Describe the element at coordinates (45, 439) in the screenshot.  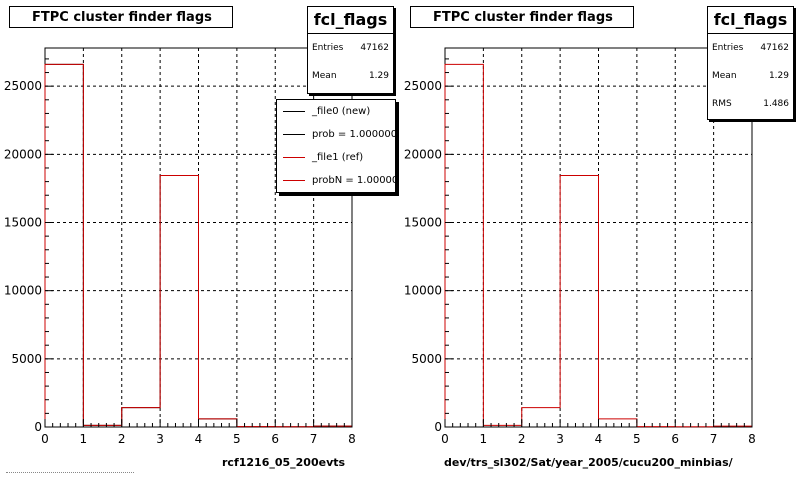
I see `chart0-x-tick-label-0: 0` at that location.